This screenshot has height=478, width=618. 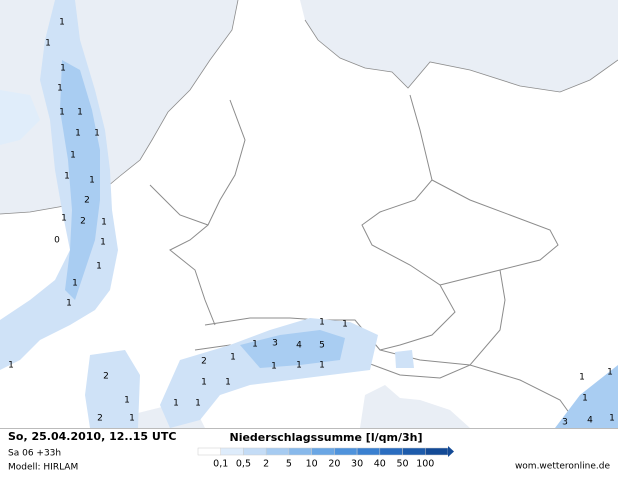 I want to click on legend: 0,1 0,5 2 5 10 20 30 40 50 100, so click(x=325, y=458).